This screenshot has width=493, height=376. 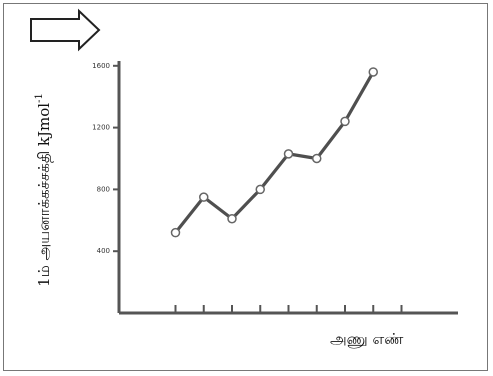 I want to click on y-axis-label-superscript: -1, so click(x=39, y=98).